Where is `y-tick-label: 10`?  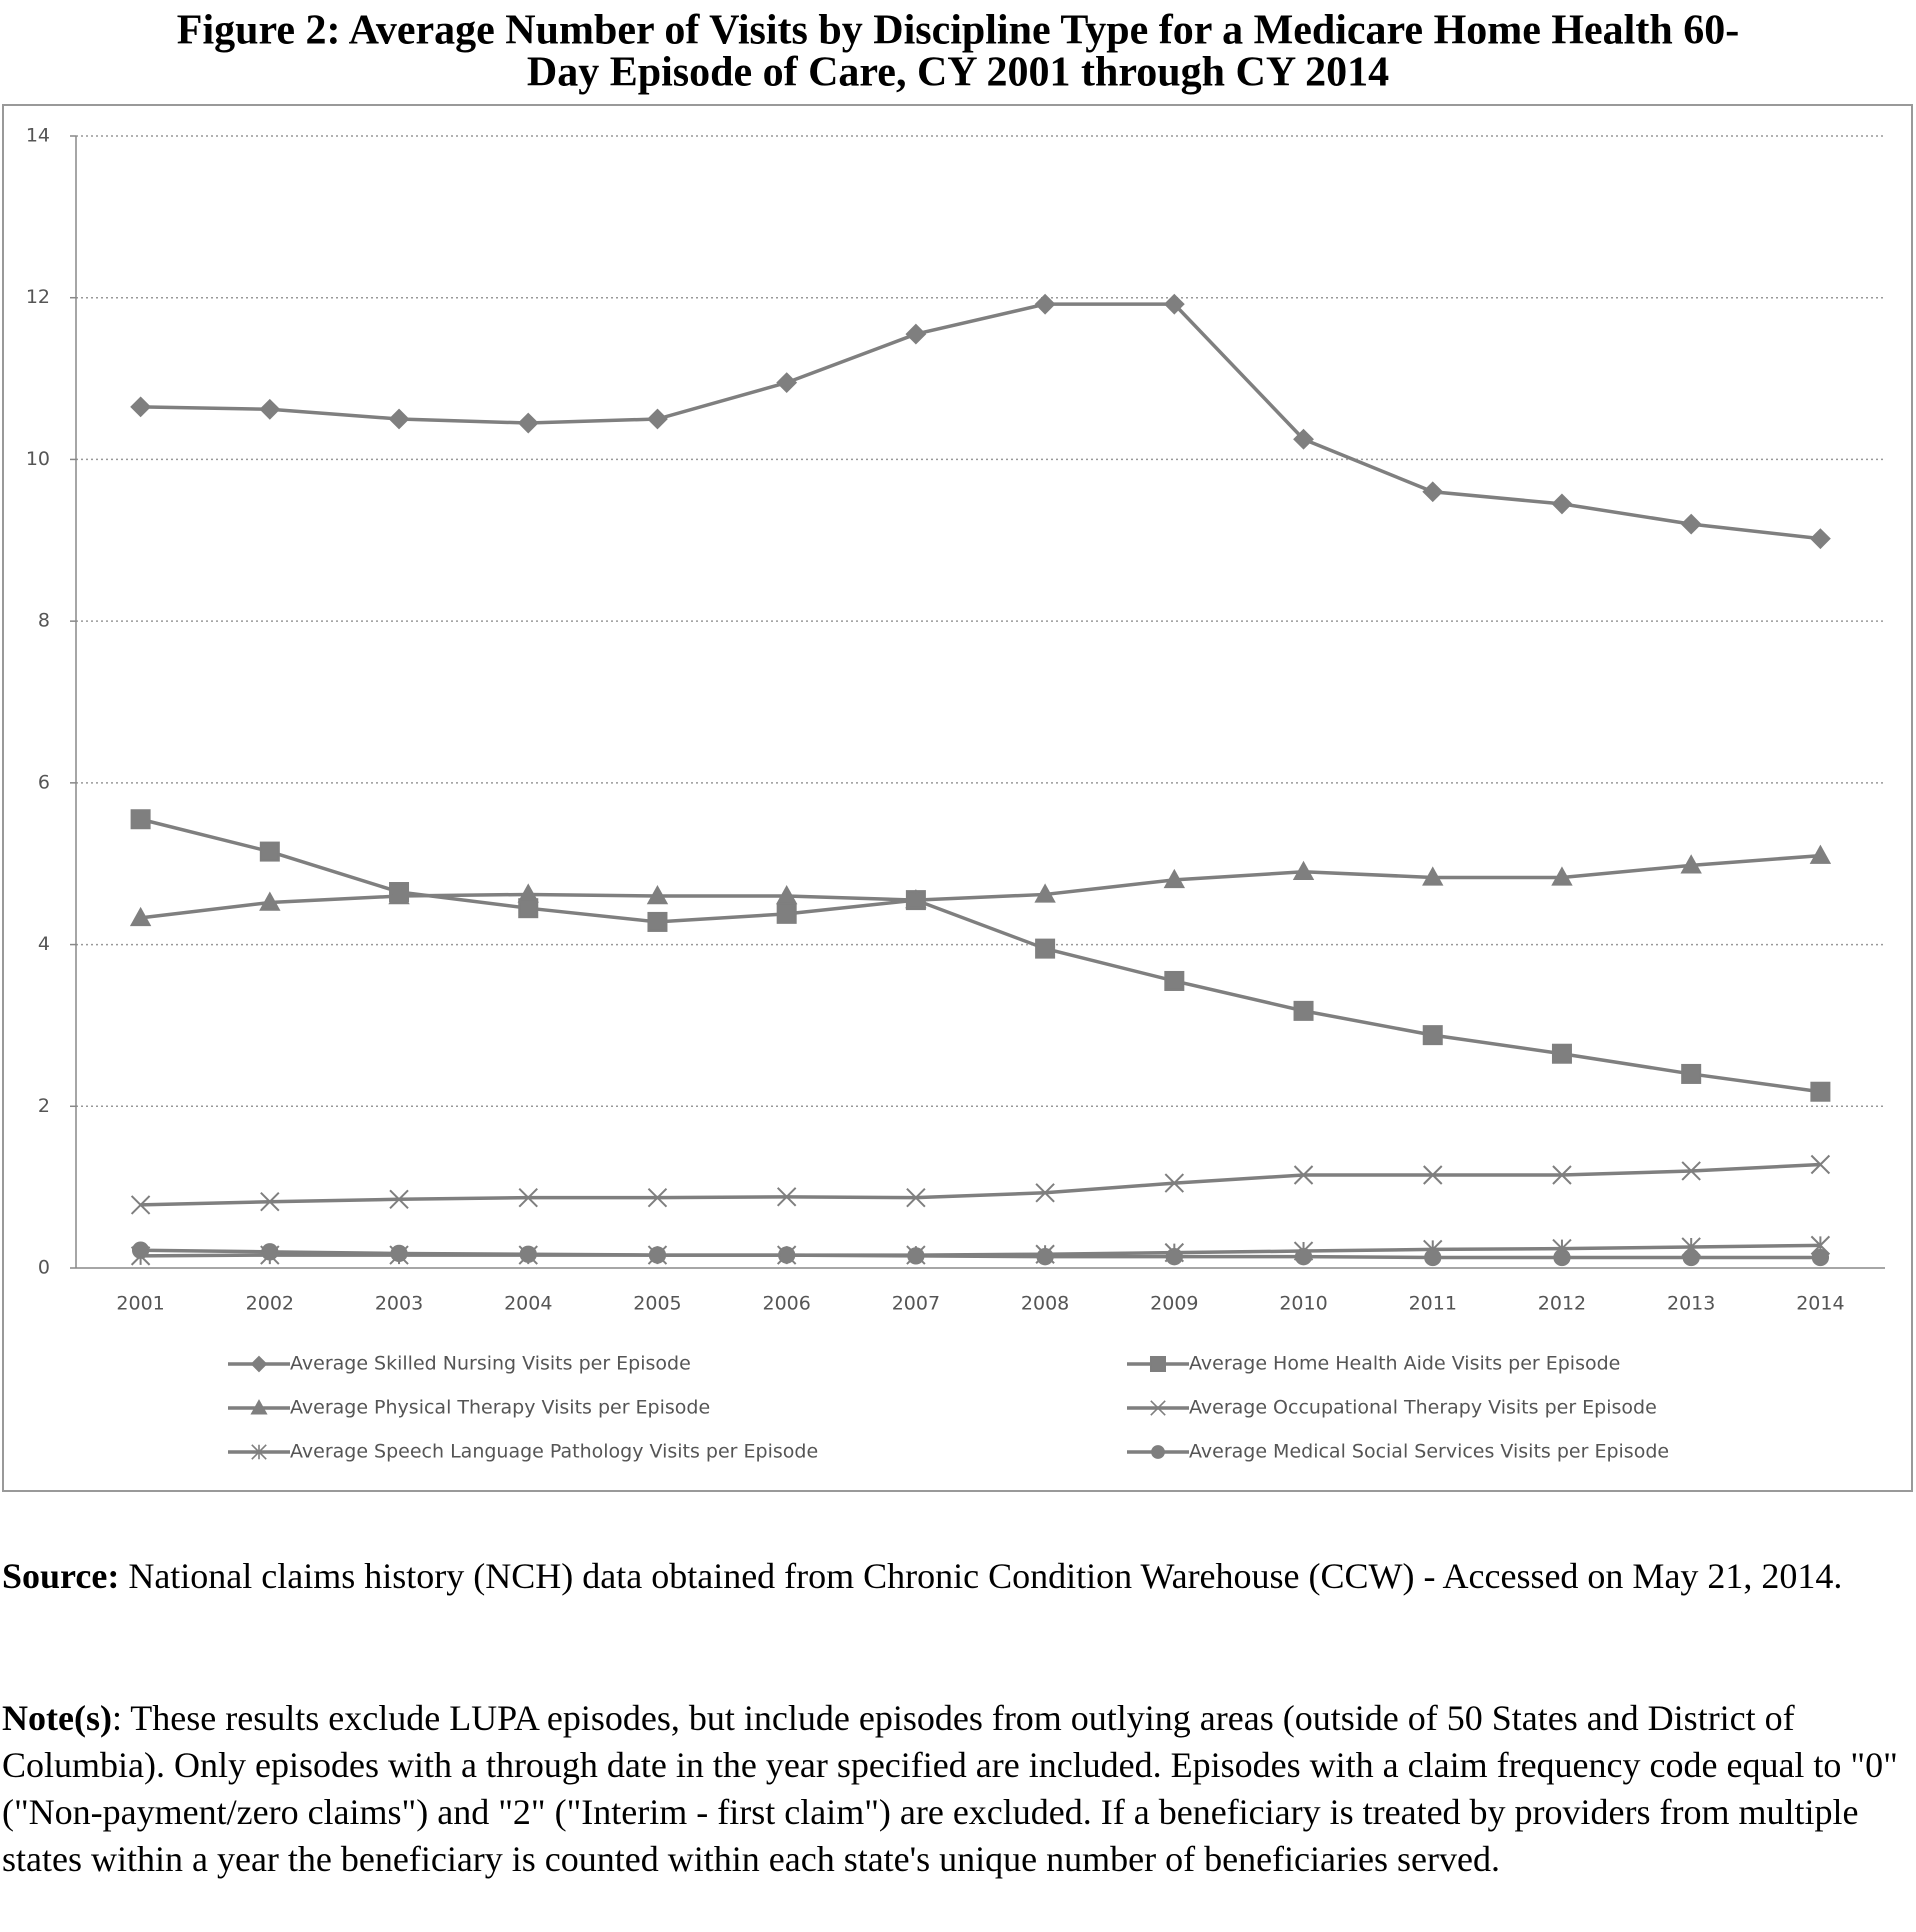
y-tick-label: 10 is located at coordinates (38, 459).